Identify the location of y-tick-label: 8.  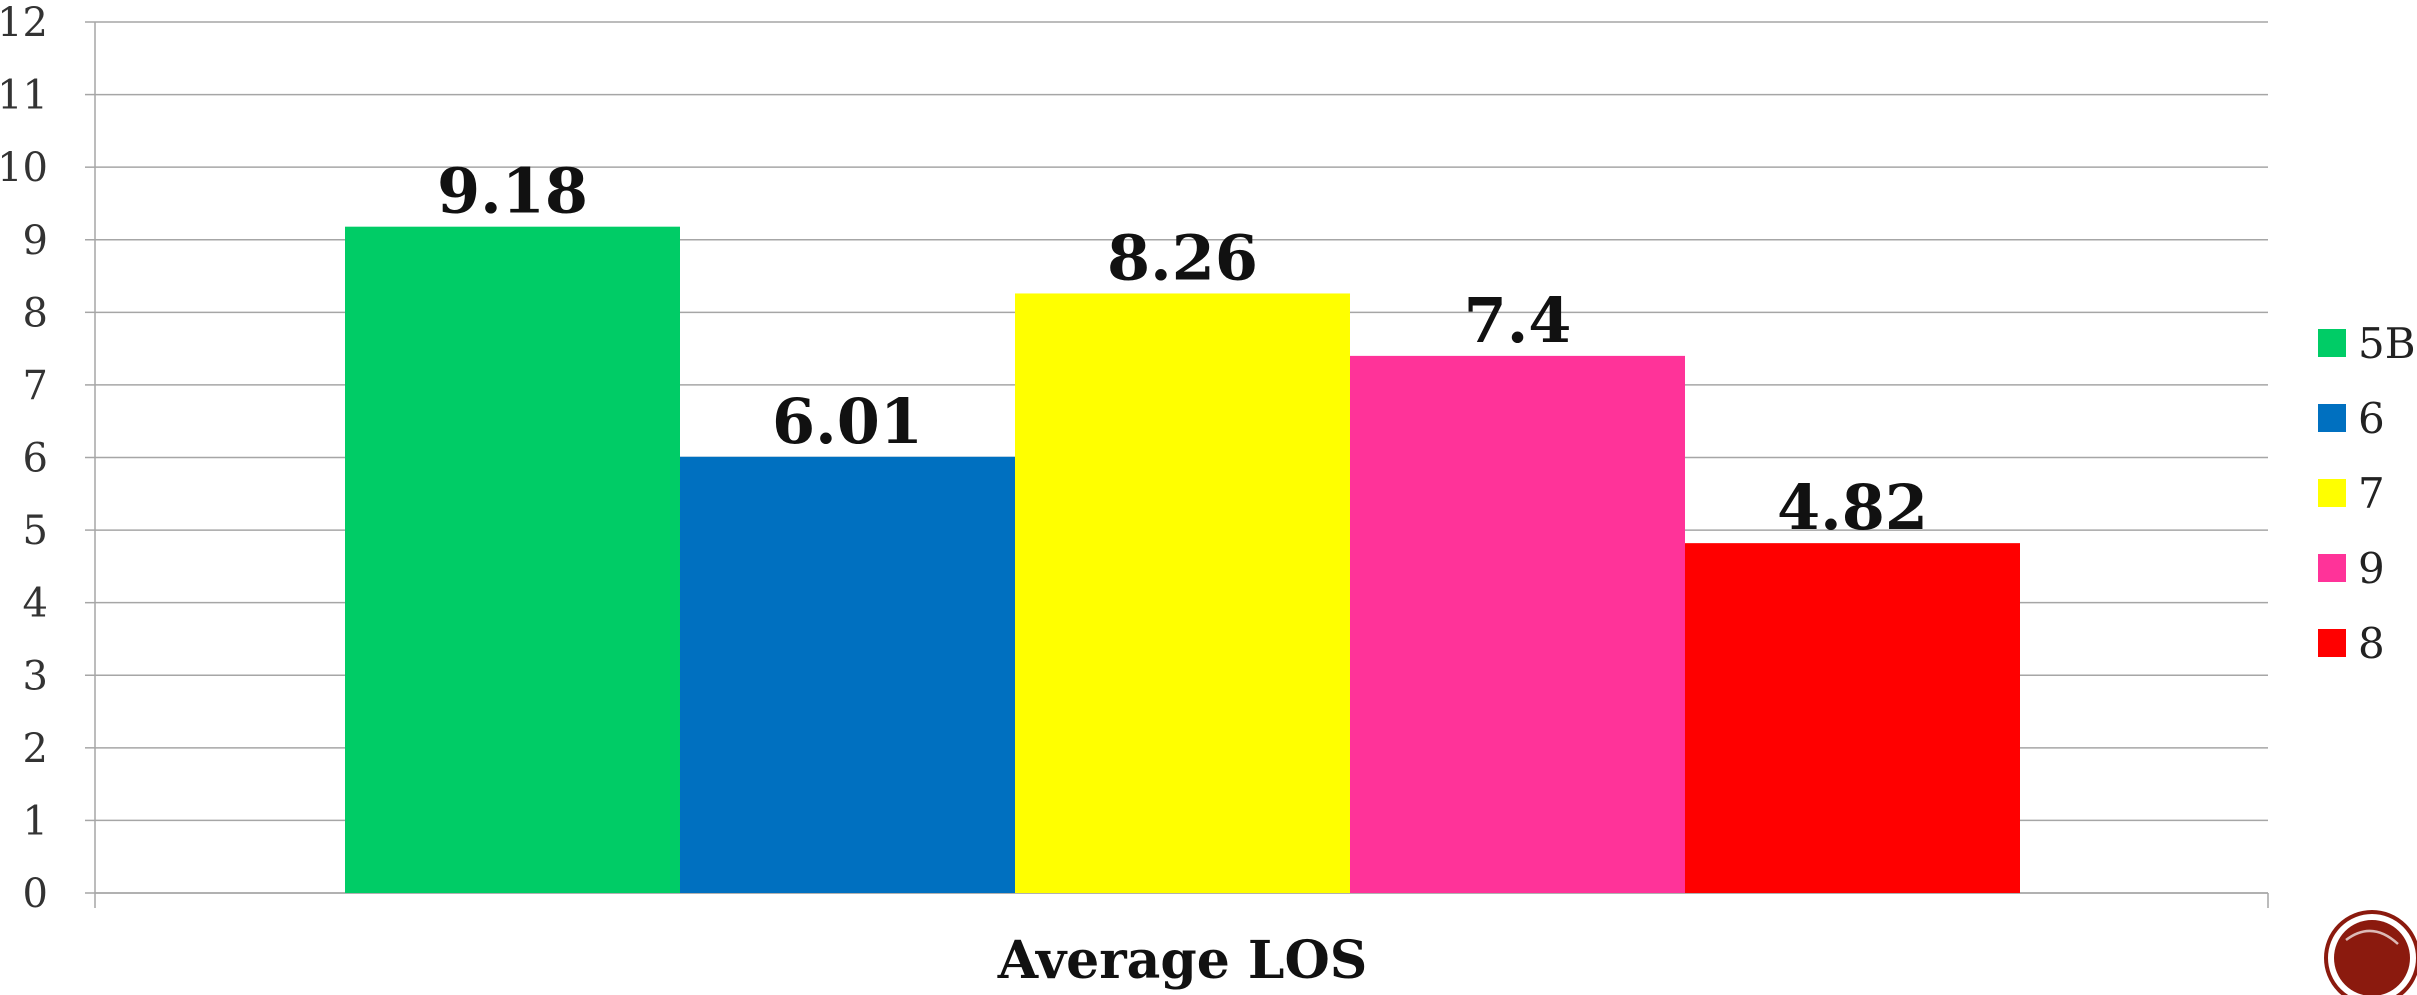
(35, 313).